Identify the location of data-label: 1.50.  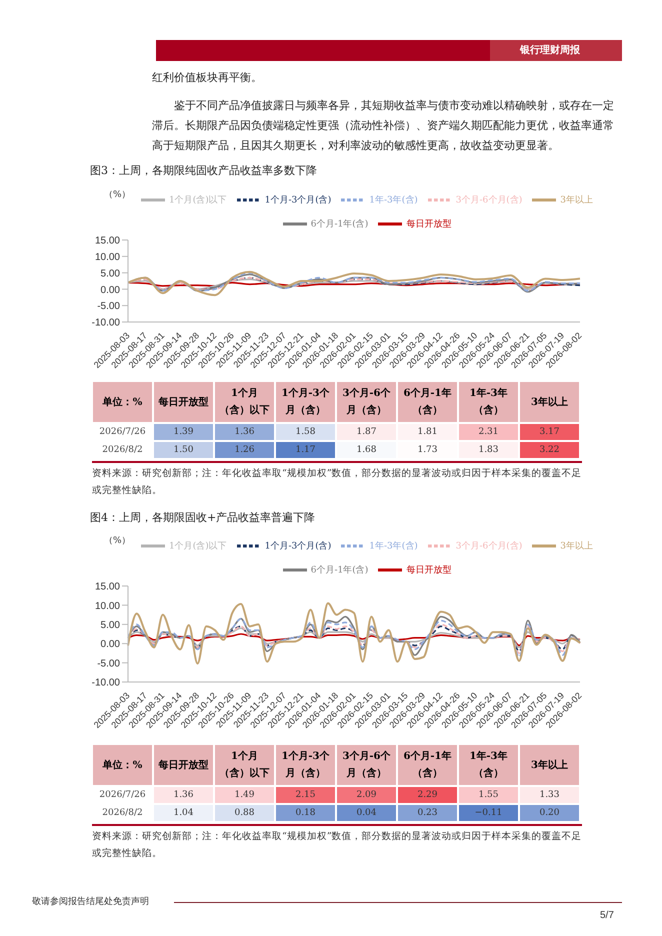
(183, 450).